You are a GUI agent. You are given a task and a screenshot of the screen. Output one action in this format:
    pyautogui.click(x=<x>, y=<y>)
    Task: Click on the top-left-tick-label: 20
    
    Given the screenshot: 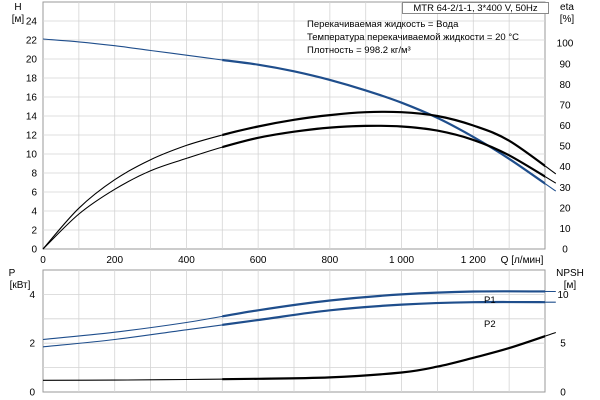 What is the action you would take?
    pyautogui.click(x=32, y=60)
    